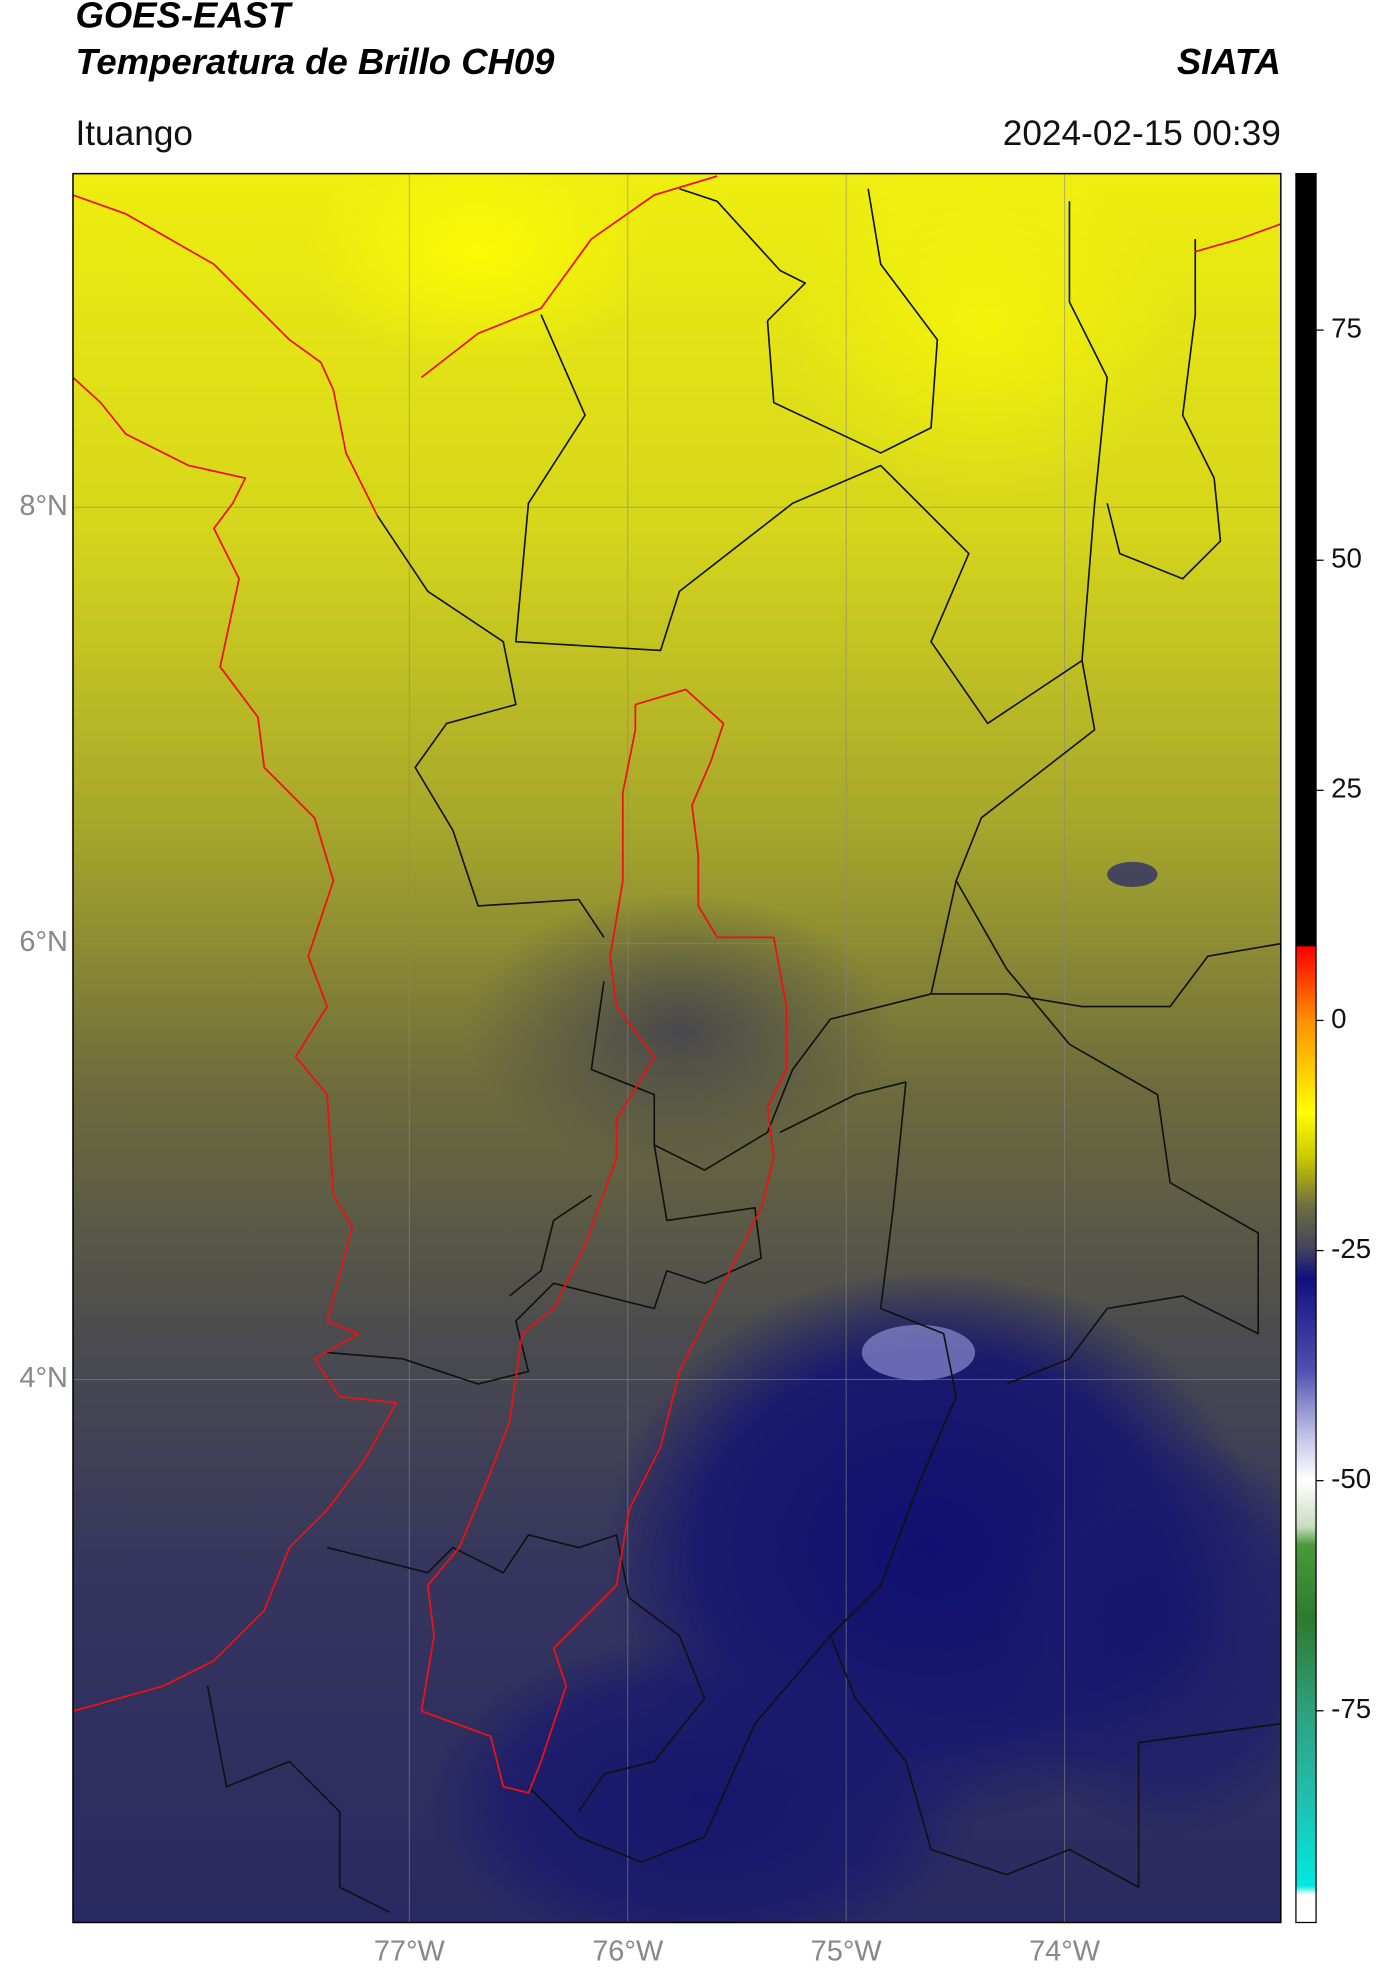 The height and width of the screenshot is (1981, 1384). I want to click on region-outline, so click(604, 1241).